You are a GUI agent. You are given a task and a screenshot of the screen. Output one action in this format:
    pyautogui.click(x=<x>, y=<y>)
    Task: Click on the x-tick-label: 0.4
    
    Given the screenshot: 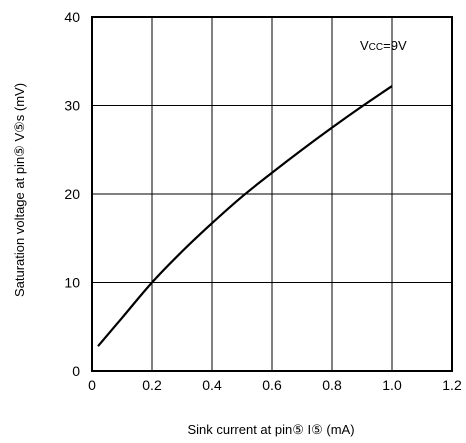 What is the action you would take?
    pyautogui.click(x=212, y=385)
    